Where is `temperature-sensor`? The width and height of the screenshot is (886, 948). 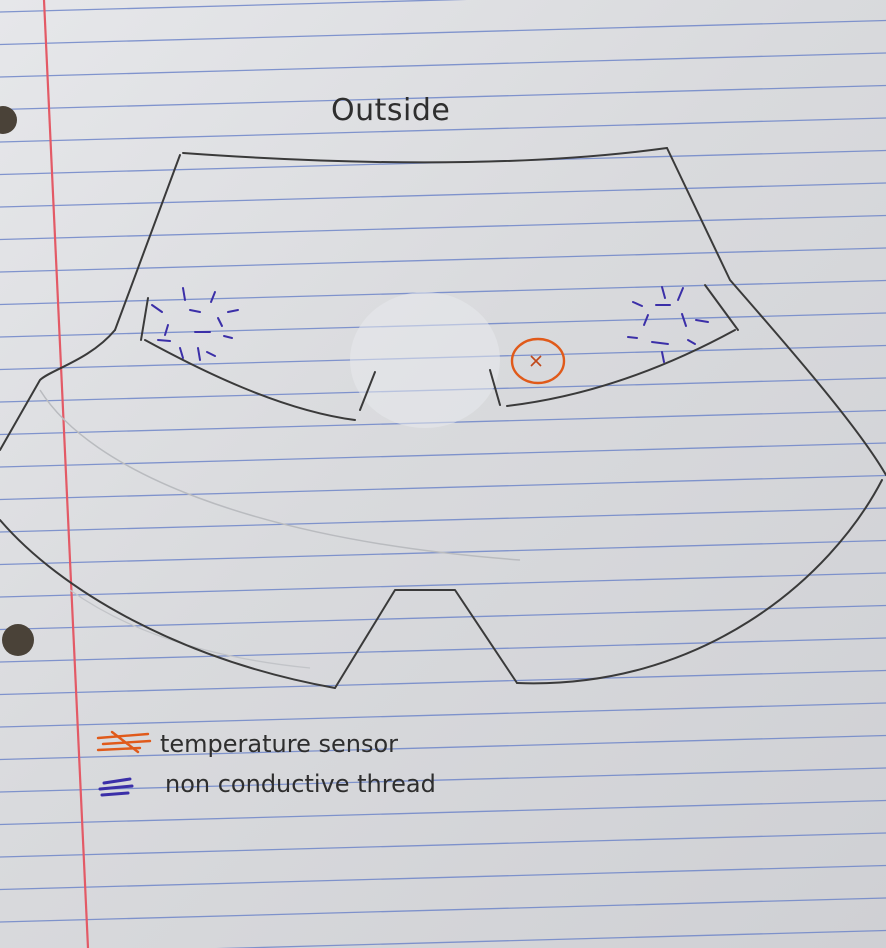
temperature-sensor is located at coordinates (538, 361).